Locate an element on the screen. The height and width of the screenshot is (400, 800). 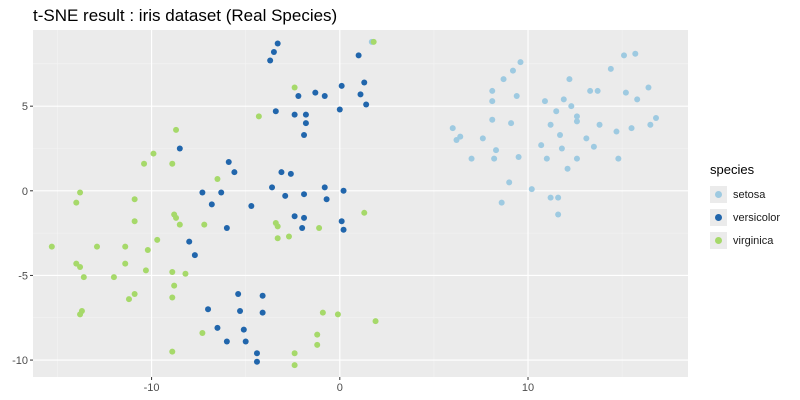
legend-key-virginica is located at coordinates (718, 240).